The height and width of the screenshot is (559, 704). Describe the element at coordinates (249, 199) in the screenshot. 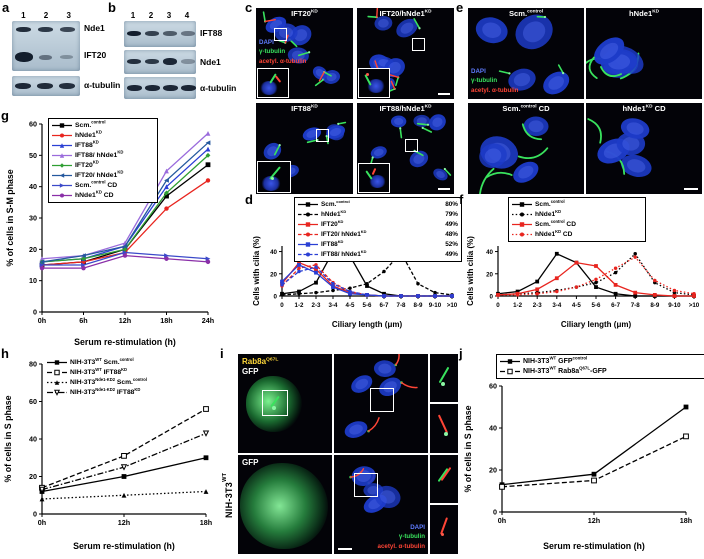

I see `panel-letter-d: d` at that location.